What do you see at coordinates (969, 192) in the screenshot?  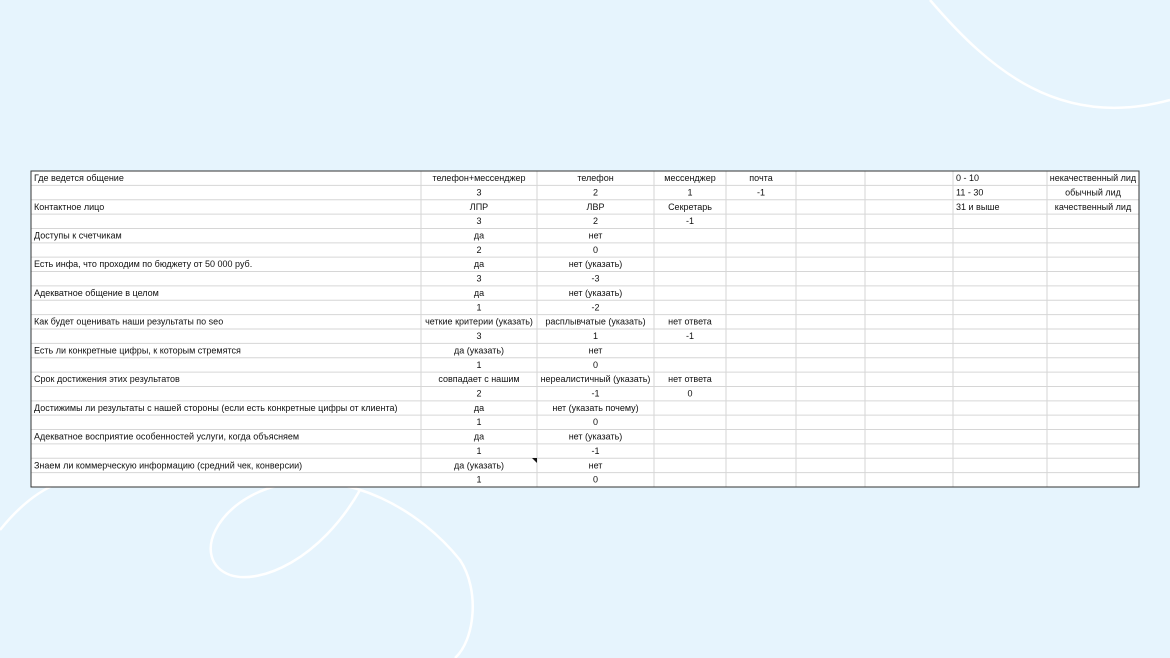 I see `cell-text: 11 - 30` at bounding box center [969, 192].